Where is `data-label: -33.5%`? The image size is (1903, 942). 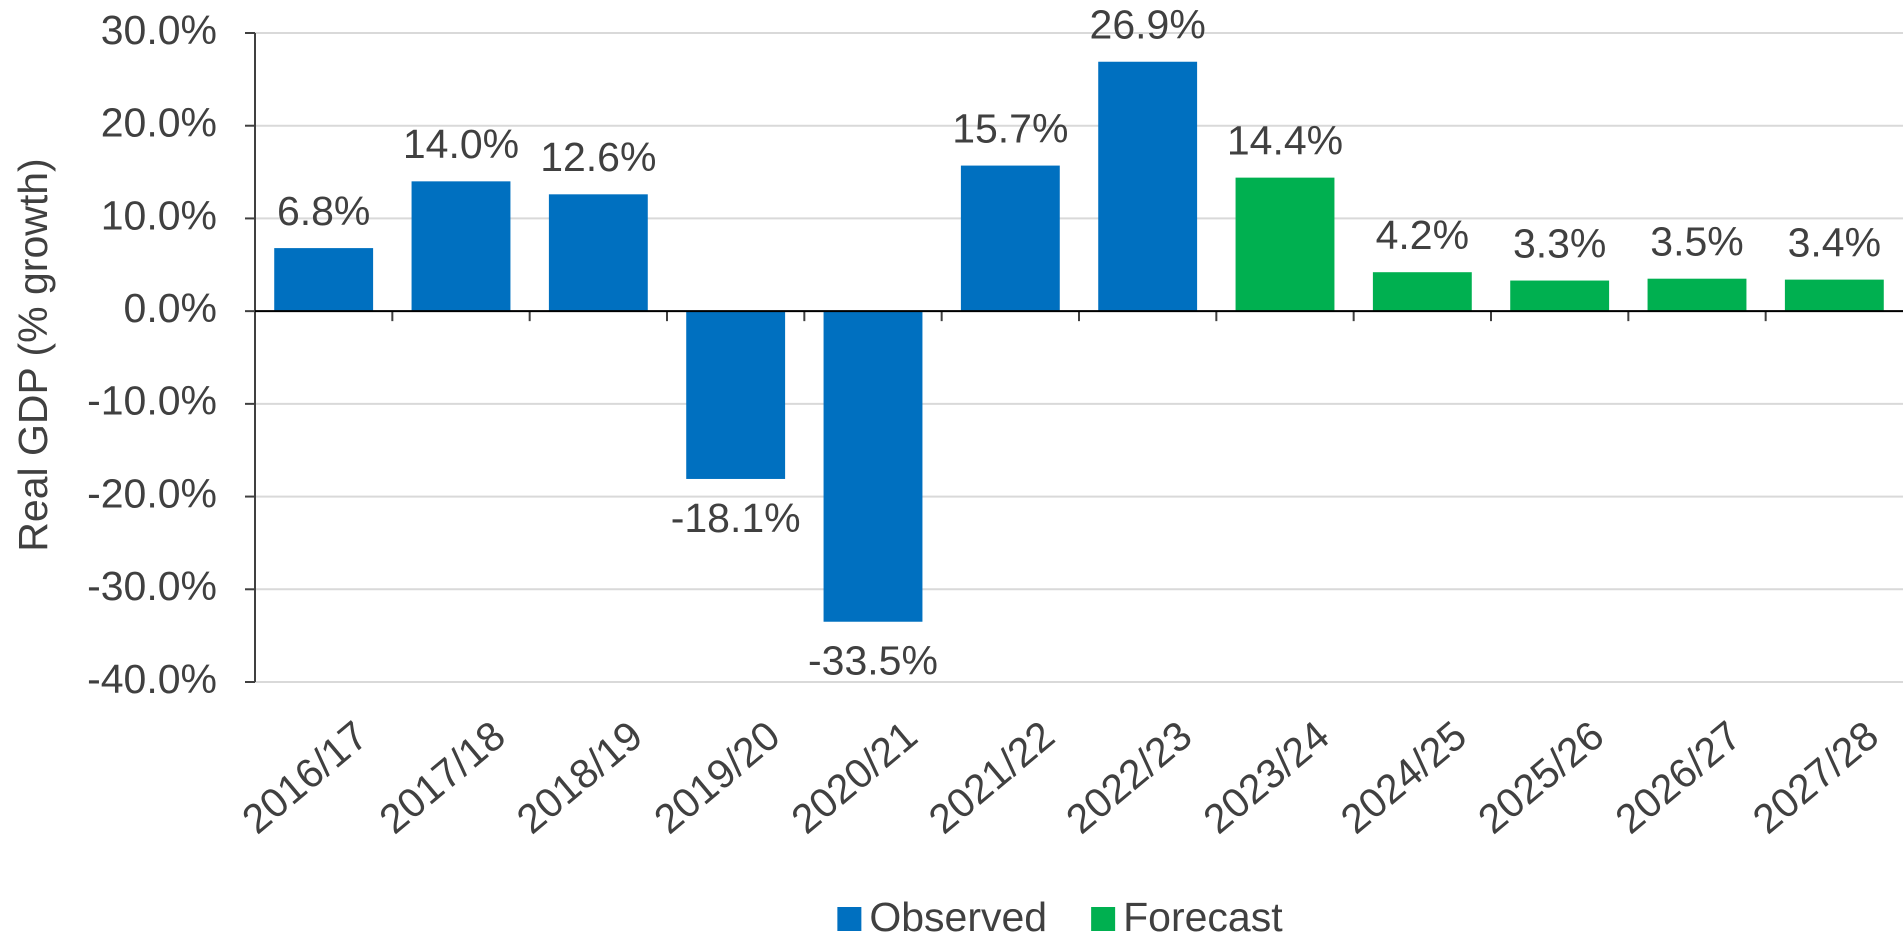
data-label: -33.5% is located at coordinates (873, 661).